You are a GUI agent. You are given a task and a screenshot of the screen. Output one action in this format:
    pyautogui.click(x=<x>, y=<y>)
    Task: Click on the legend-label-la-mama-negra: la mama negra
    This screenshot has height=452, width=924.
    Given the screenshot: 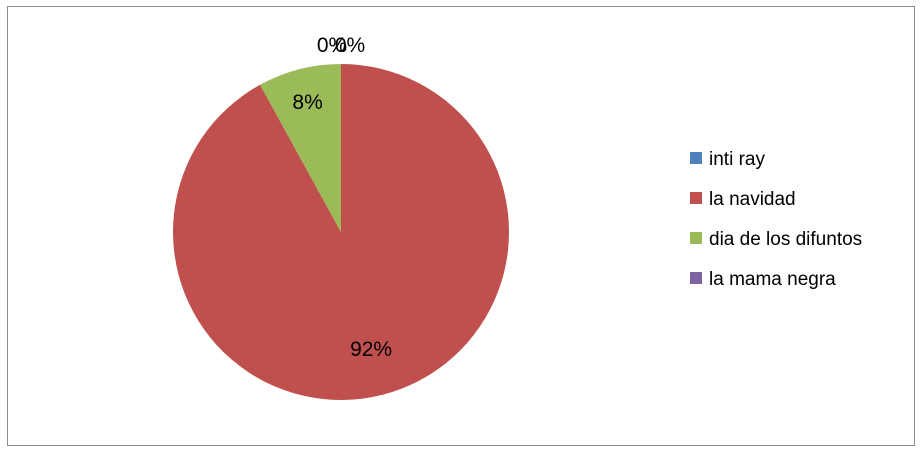 What is the action you would take?
    pyautogui.click(x=772, y=279)
    